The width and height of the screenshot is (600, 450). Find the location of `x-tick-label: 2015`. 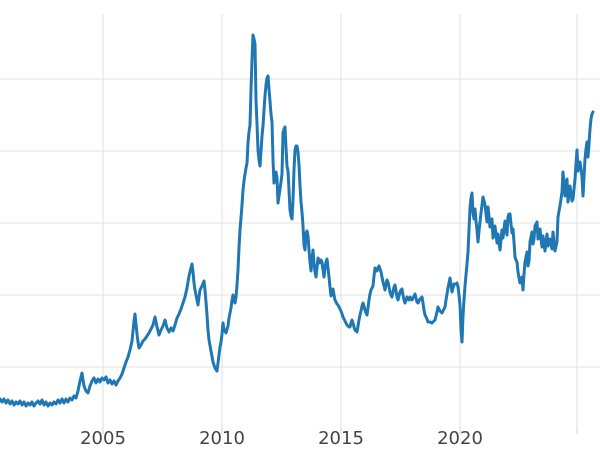

x-tick-label: 2015 is located at coordinates (341, 438).